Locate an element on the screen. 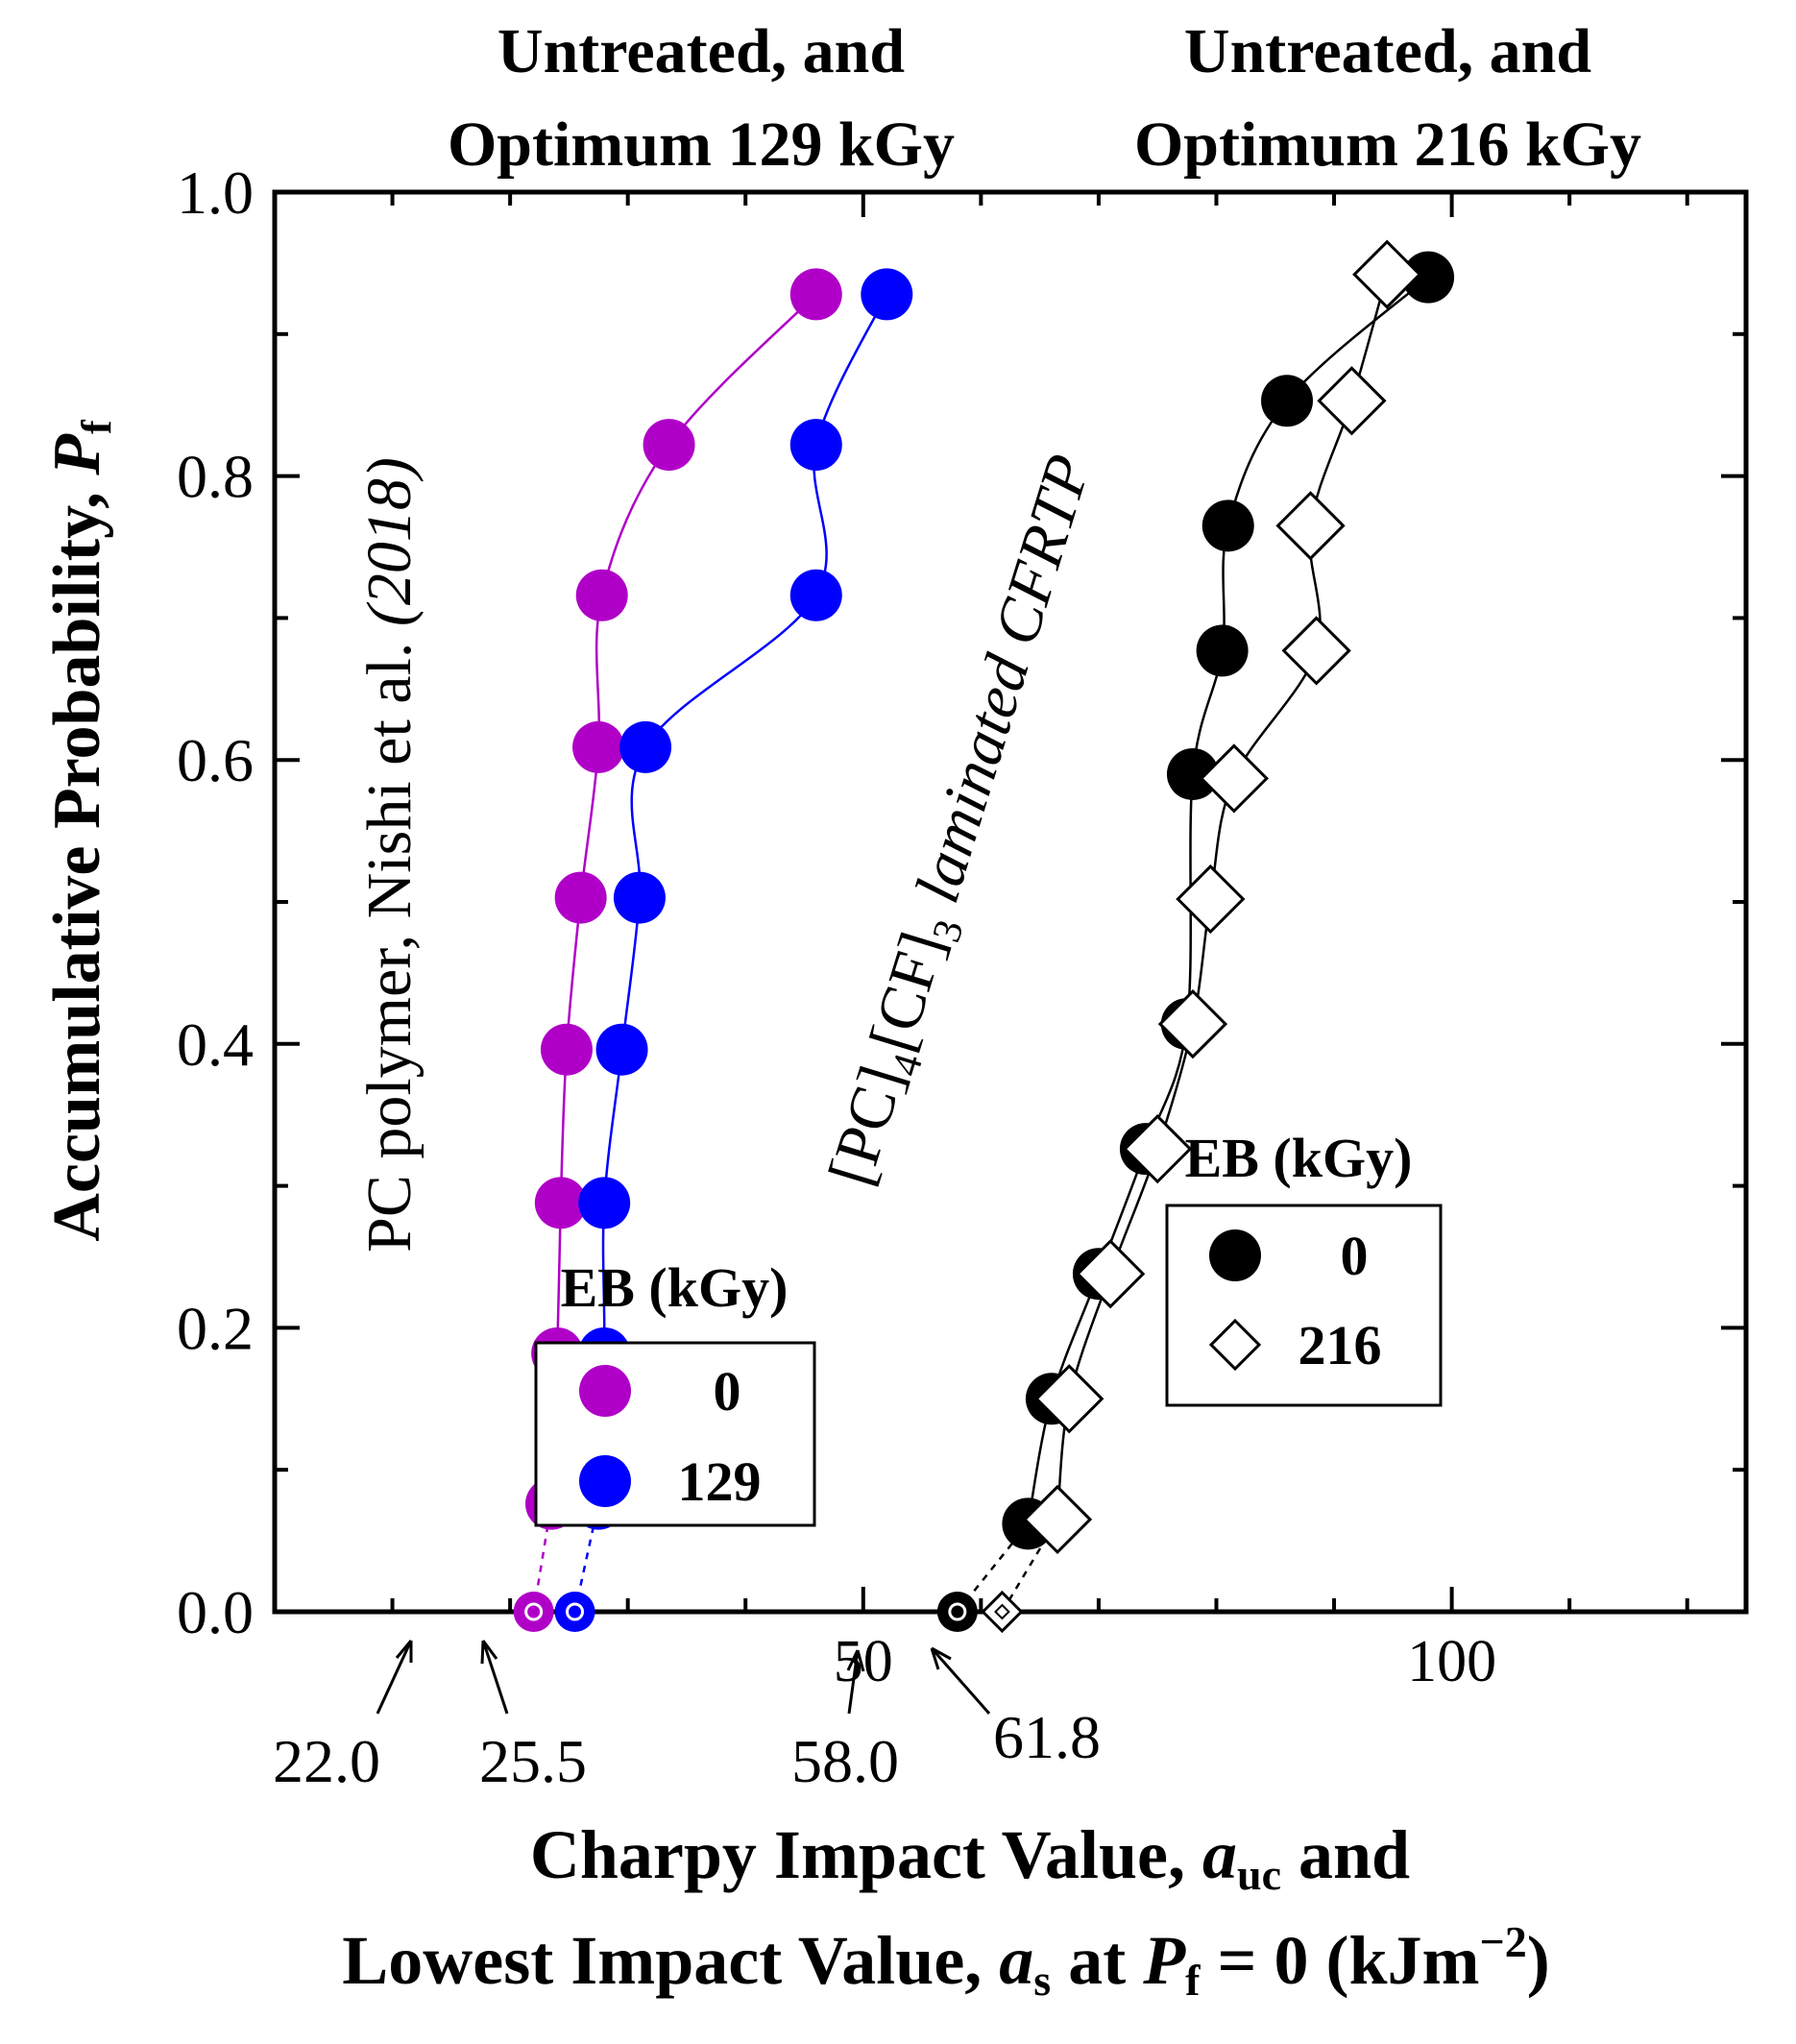  pc-annotation-year: (2018) is located at coordinates (389, 549).